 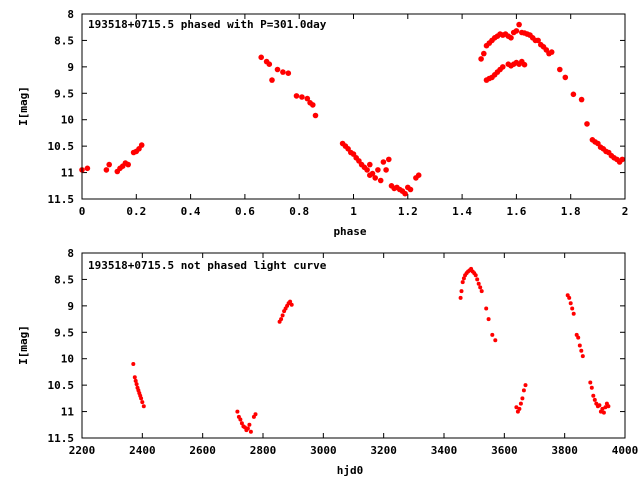 I want to click on bottom-plot-x-tick-label: 2400, so click(x=142, y=450).